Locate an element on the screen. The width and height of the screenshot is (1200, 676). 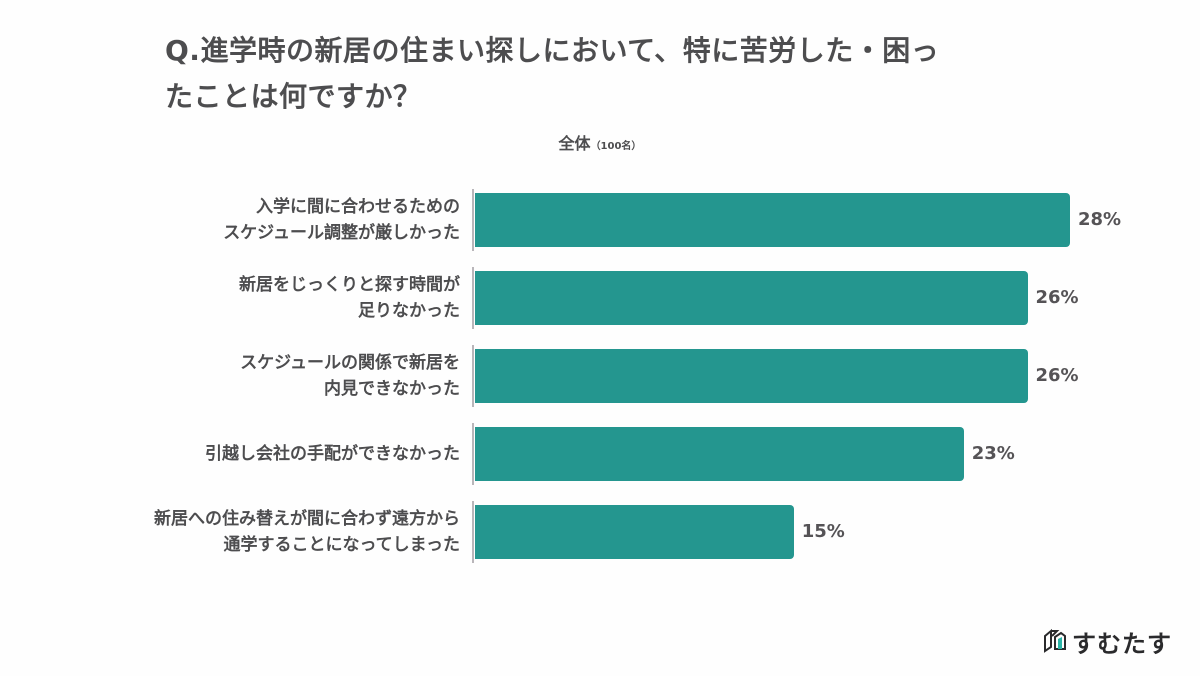
bar-row: 入学に間に合わせるための スケジュール調整が厳しかった 28% is located at coordinates (600, 220).